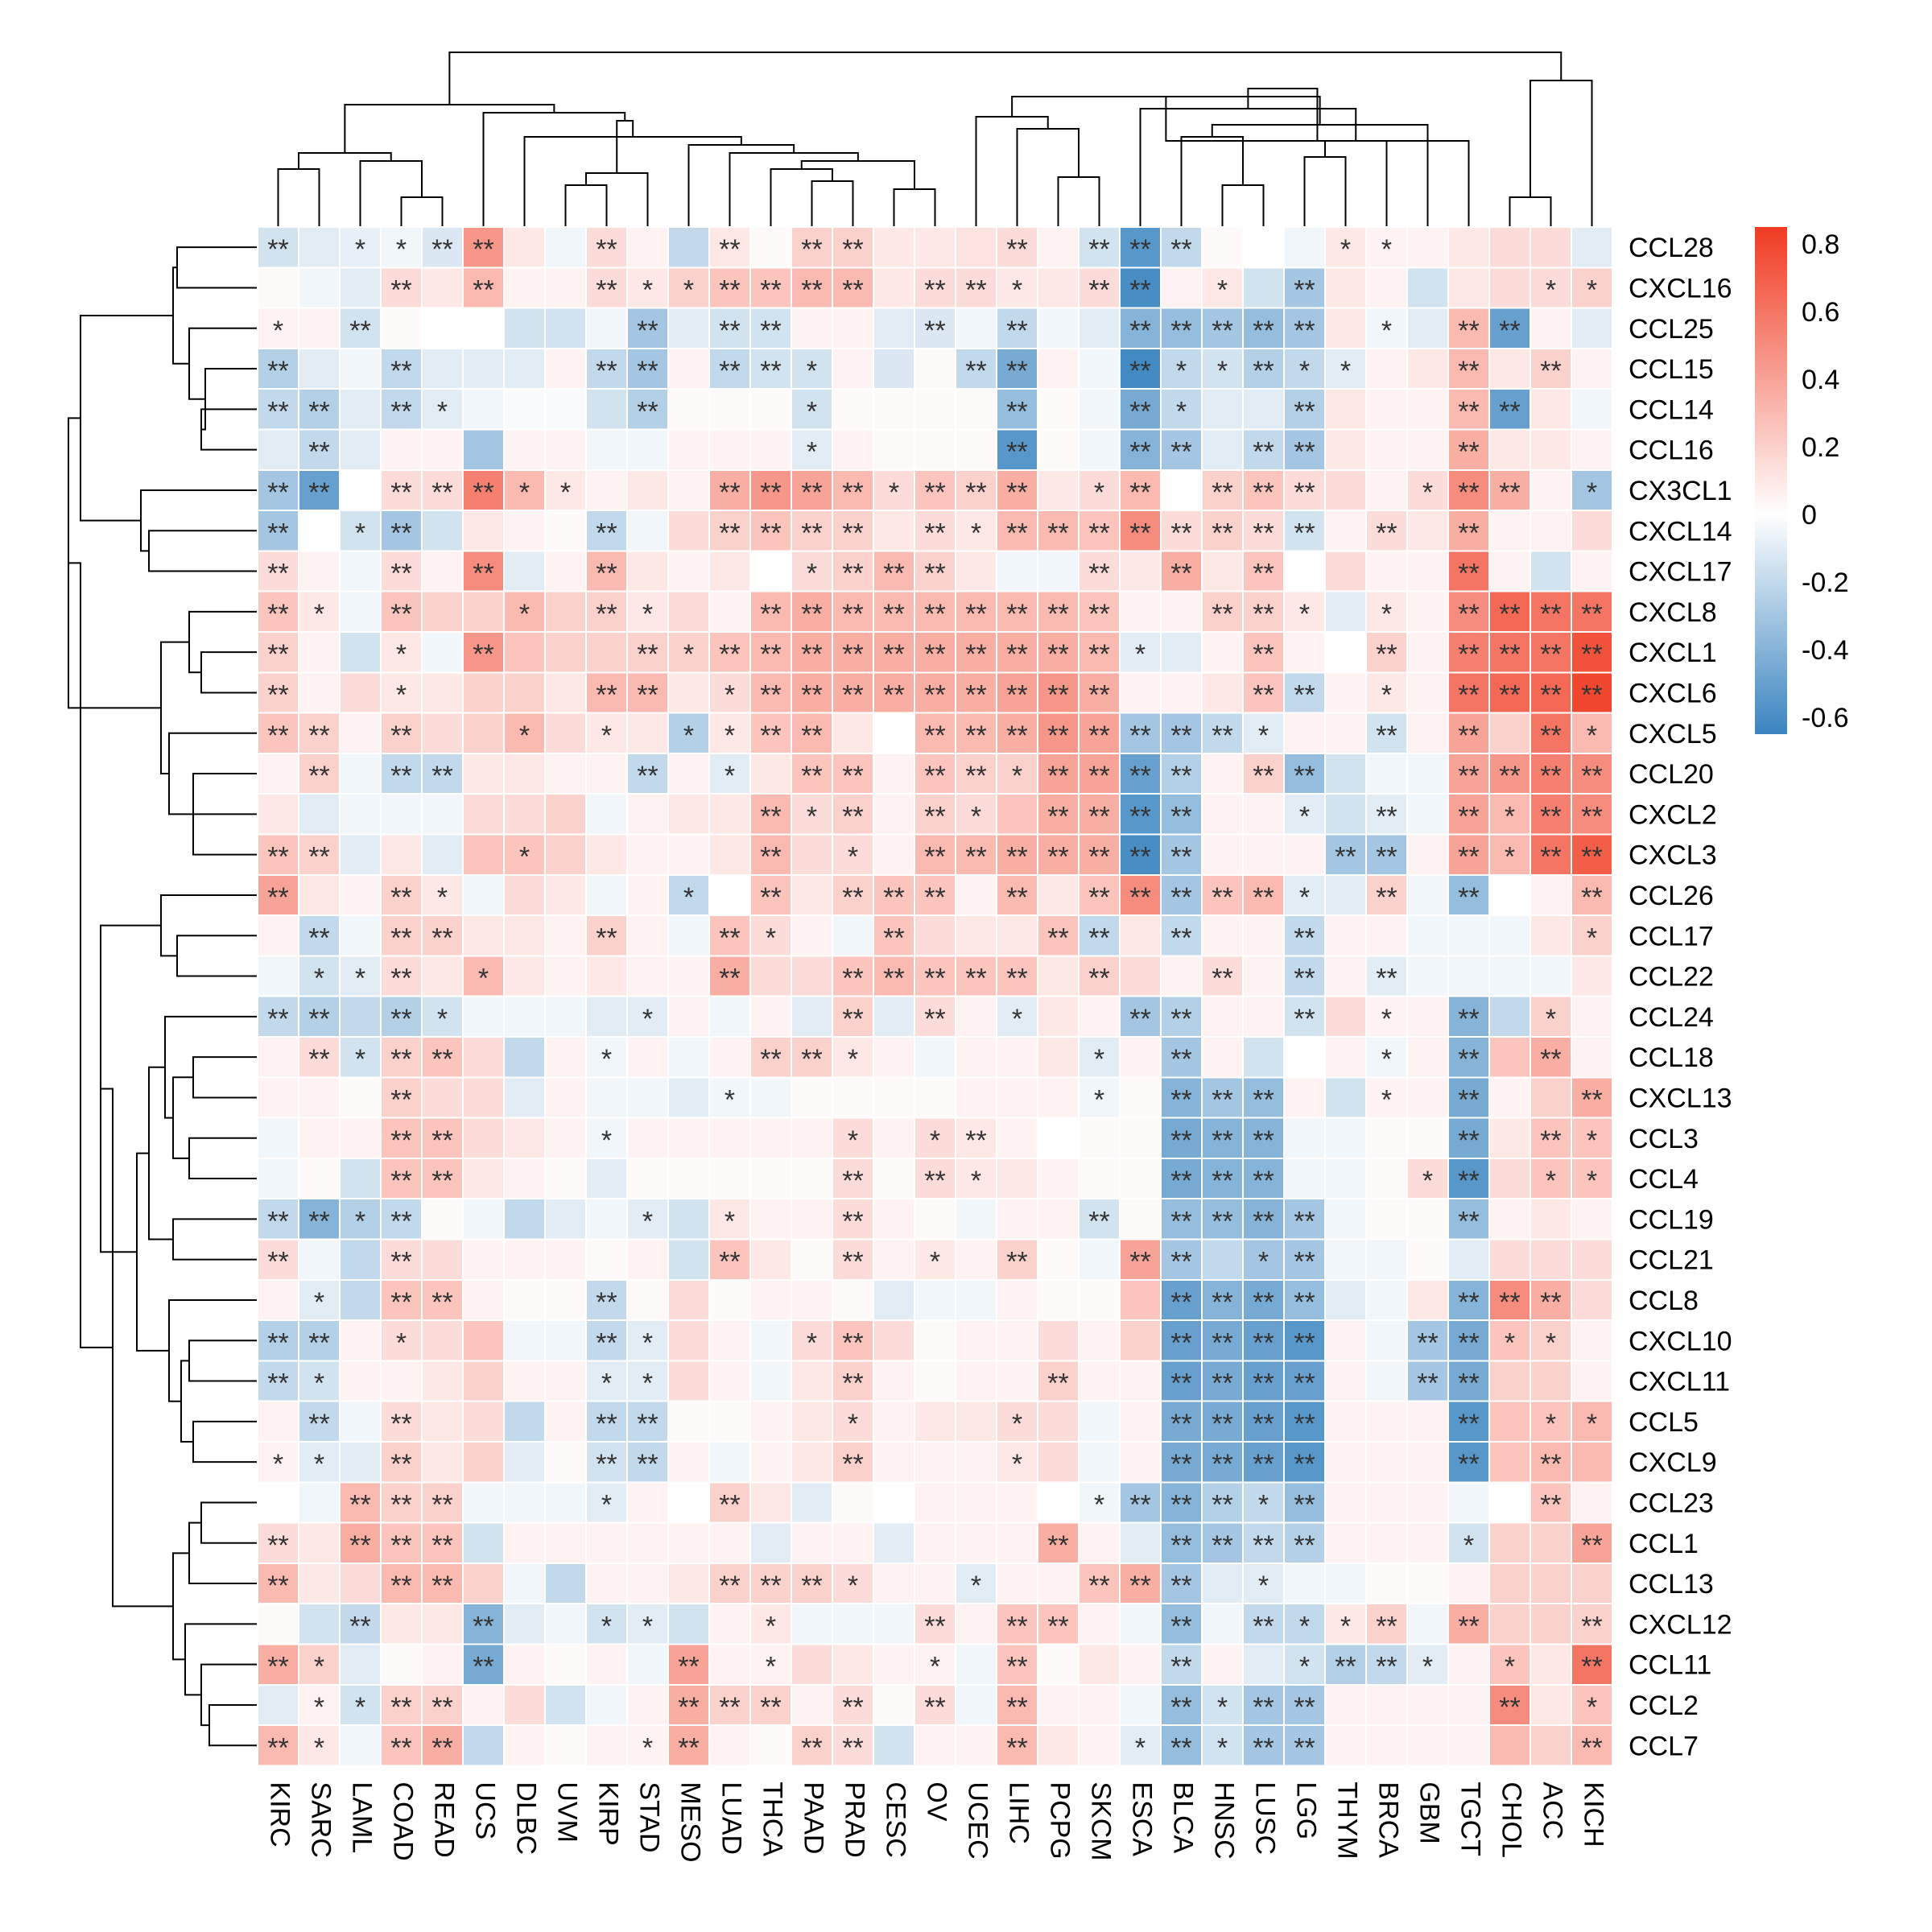  Describe the element at coordinates (1825, 583) in the screenshot. I see `legend-tick-label: -0.2` at that location.